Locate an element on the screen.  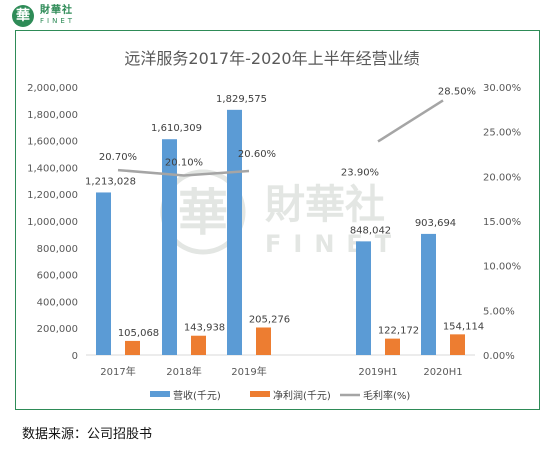
y-left-tick-label: 1,600,000 is located at coordinates (52, 142).